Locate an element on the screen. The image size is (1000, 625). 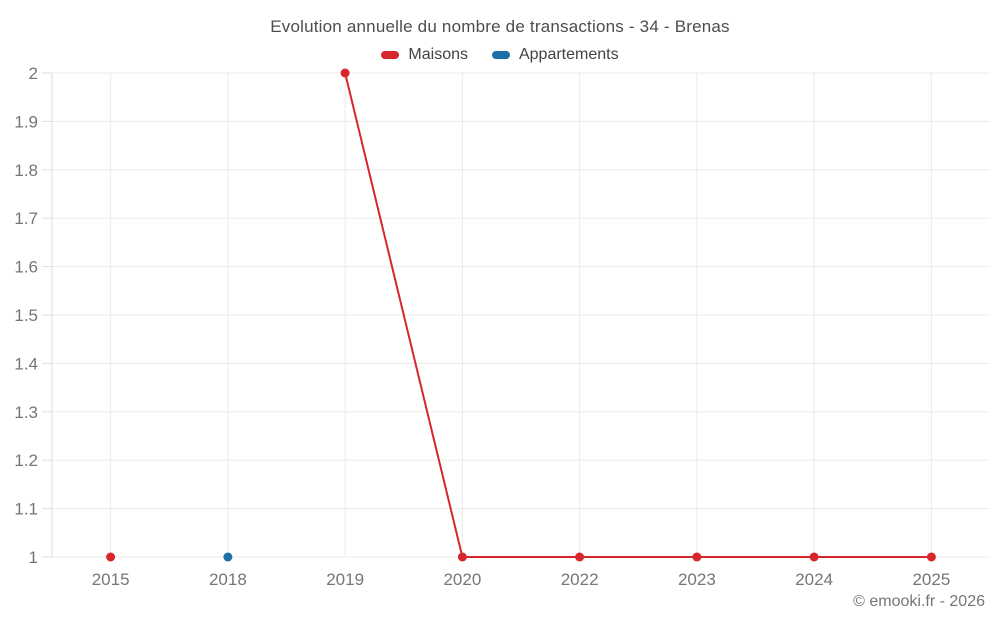
x-tick-label: 2024 is located at coordinates (814, 579).